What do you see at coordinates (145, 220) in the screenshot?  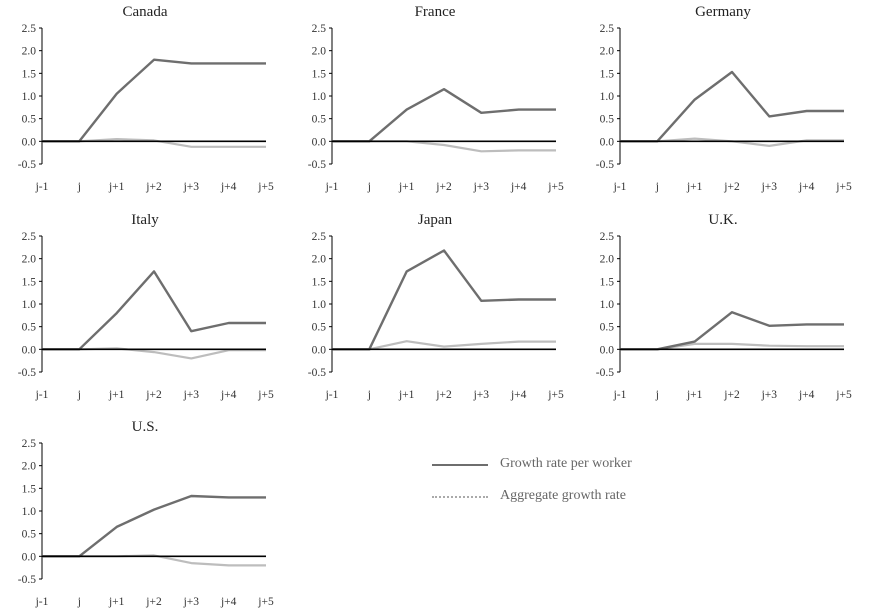 I see `panel-title: Italy` at bounding box center [145, 220].